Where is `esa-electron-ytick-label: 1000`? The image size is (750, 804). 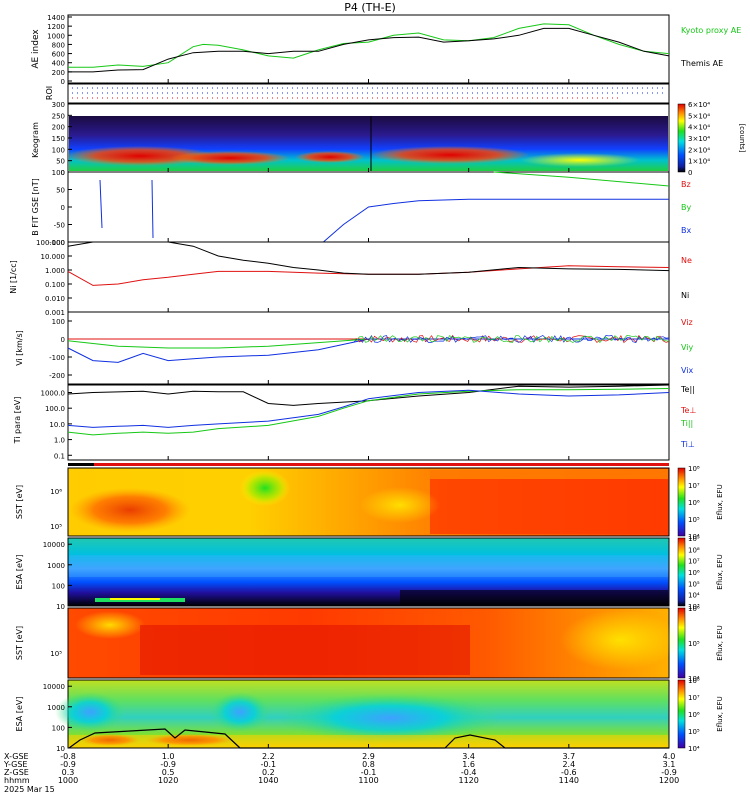 esa-electron-ytick-label: 1000 is located at coordinates (56, 566).